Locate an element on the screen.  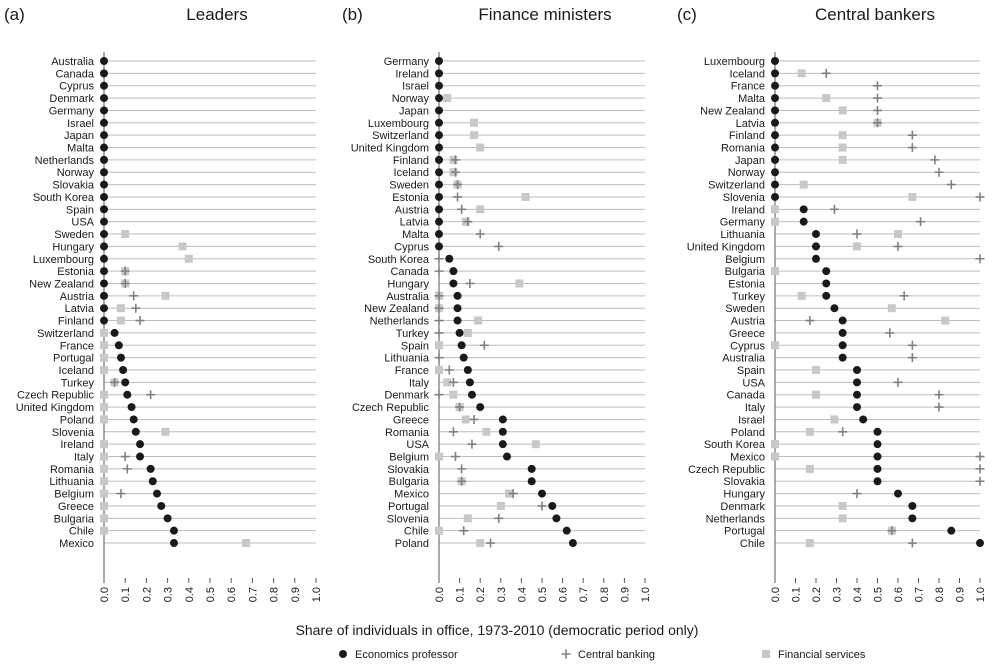
x-tick-label: 0.1 is located at coordinates (126, 594).